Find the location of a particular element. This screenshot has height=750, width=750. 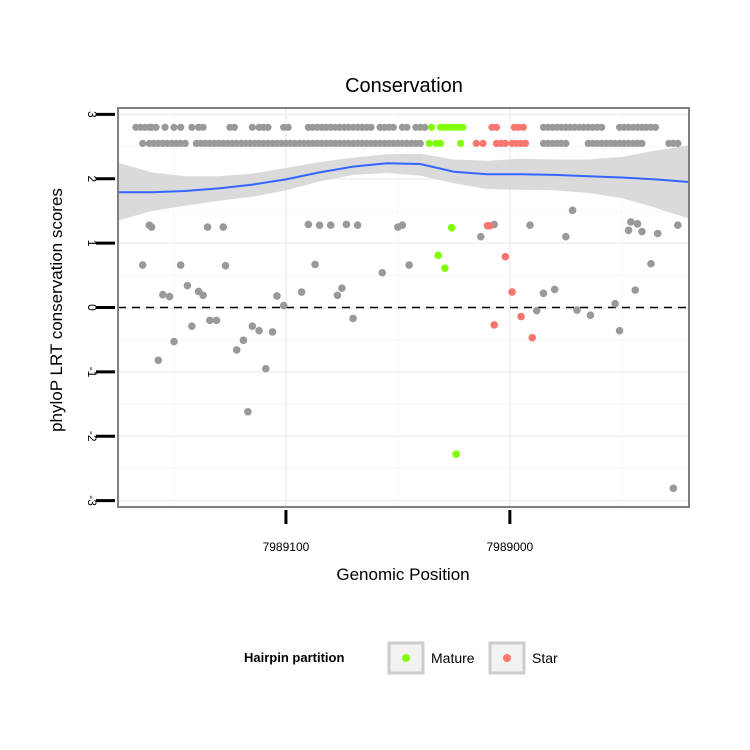

y-tick-label: 1 is located at coordinates (92, 243).